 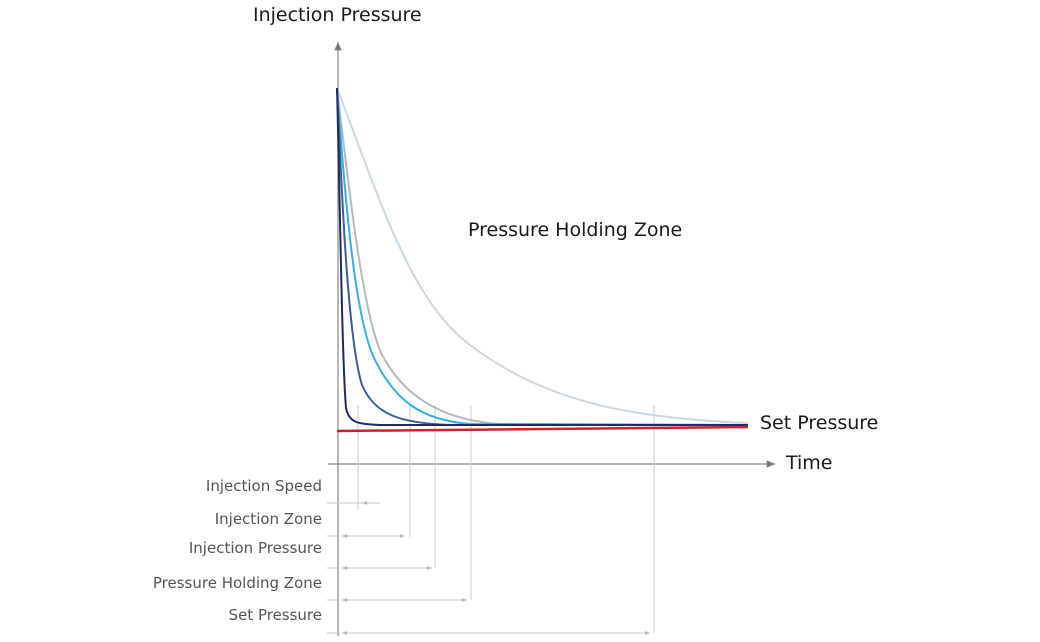 What do you see at coordinates (268, 519) in the screenshot?
I see `phase-label-injection-zone: Injection Zone` at bounding box center [268, 519].